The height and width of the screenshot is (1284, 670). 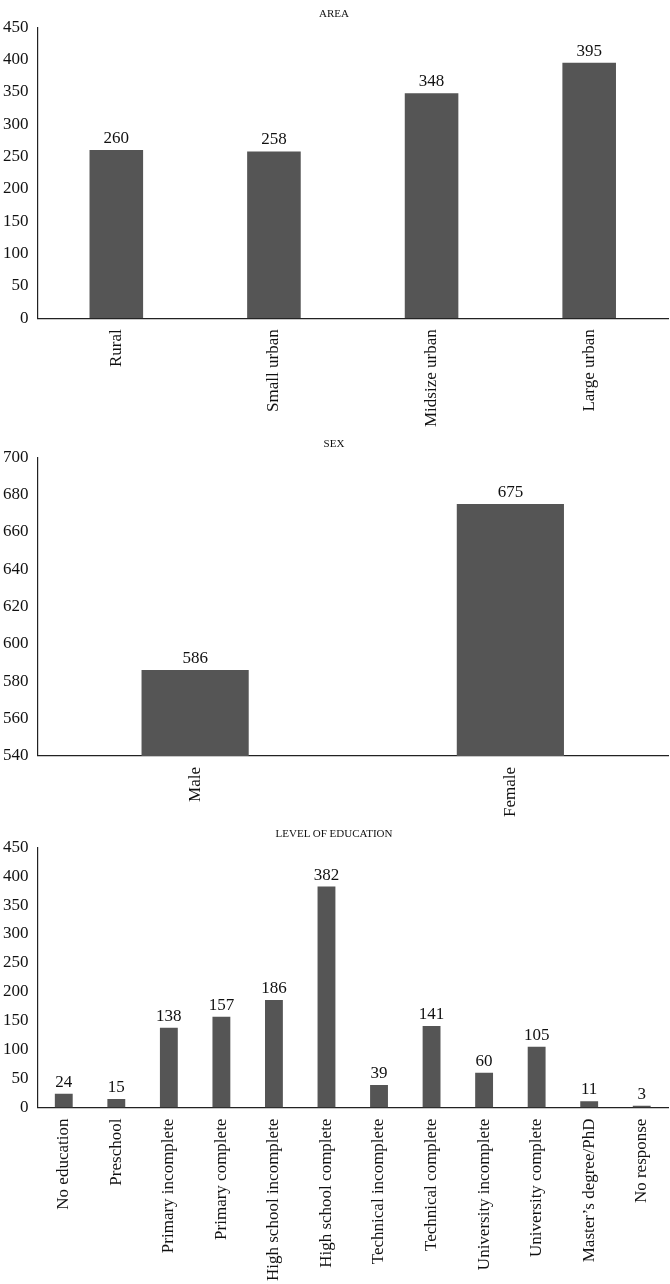 What do you see at coordinates (274, 139) in the screenshot?
I see `data-label: 258` at bounding box center [274, 139].